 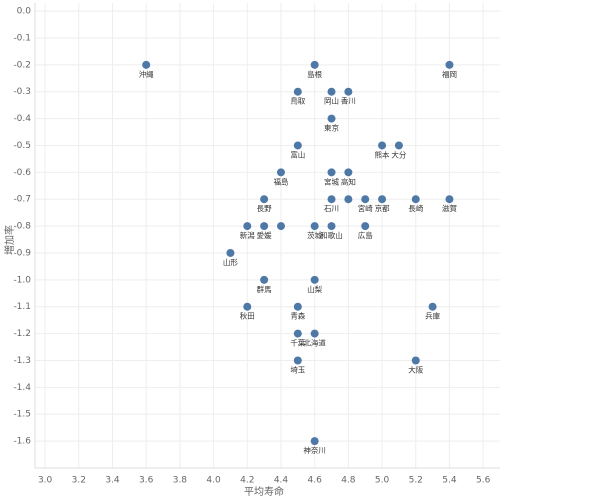 What do you see at coordinates (314, 289) in the screenshot?
I see `point-label: 山梨` at bounding box center [314, 289].